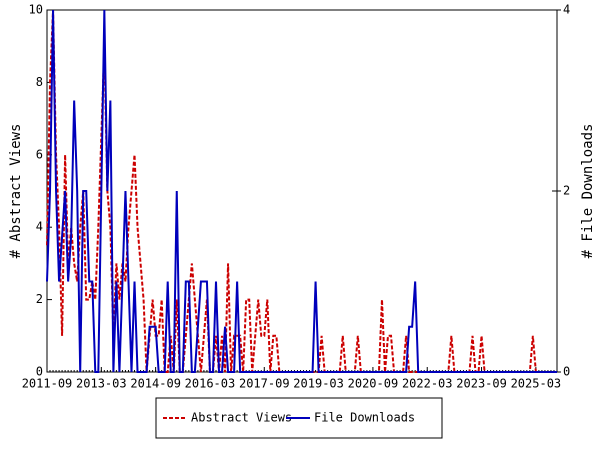 The image size is (600, 450). Describe the element at coordinates (588, 191) in the screenshot. I see `y2-axis-label: # File Downloads` at that location.